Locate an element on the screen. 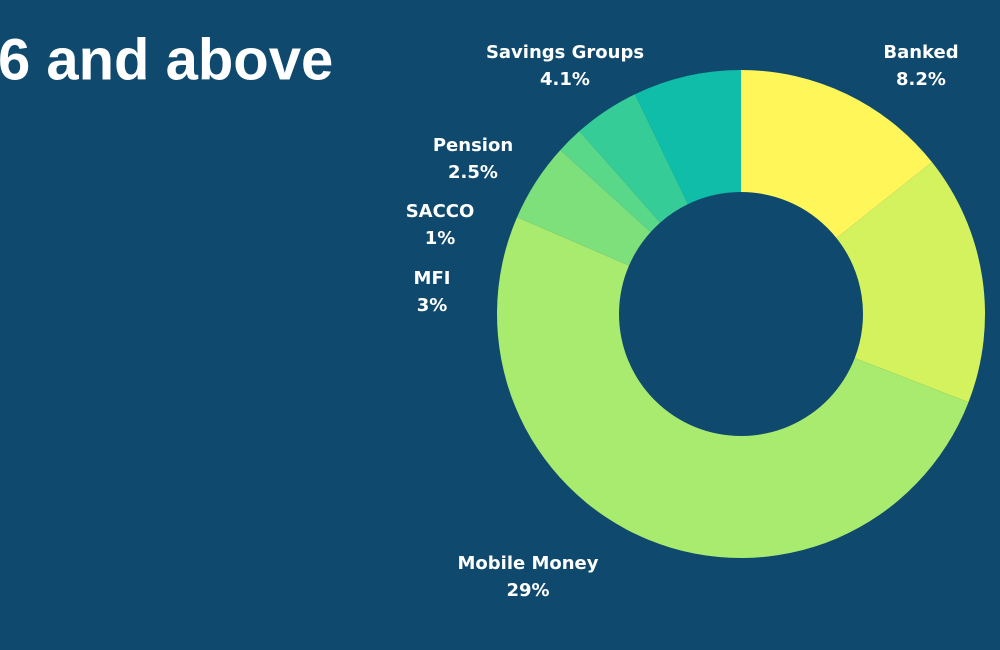  segment-value-label: 3% is located at coordinates (432, 305).